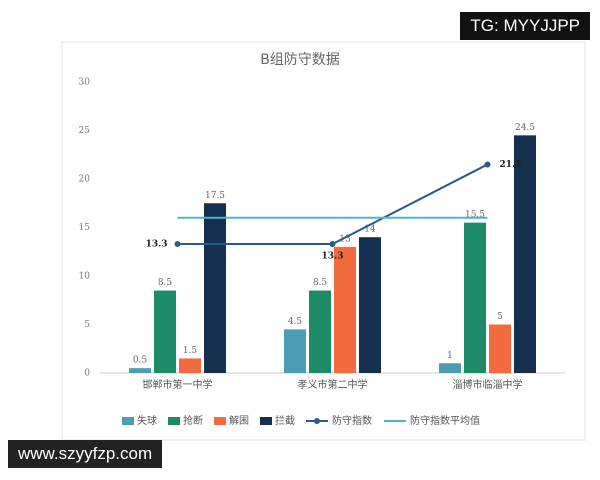 The width and height of the screenshot is (600, 480). I want to click on value-label: 21.5, so click(511, 165).